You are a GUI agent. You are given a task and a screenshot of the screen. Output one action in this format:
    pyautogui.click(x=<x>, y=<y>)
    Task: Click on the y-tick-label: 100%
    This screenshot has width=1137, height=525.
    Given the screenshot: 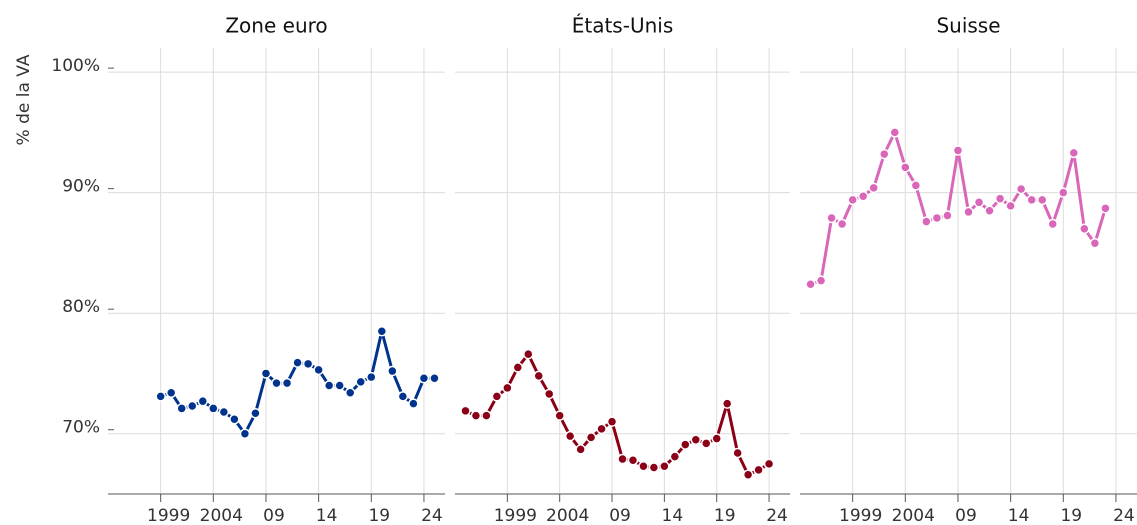 What is the action you would take?
    pyautogui.click(x=75, y=66)
    